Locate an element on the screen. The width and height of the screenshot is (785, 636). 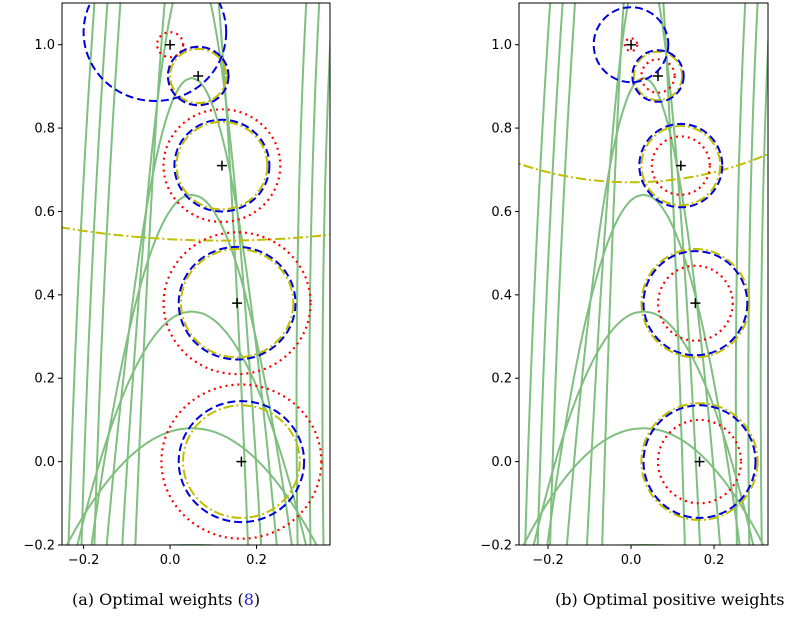
caption-b: (b) Optimal positive weights is located at coordinates (669, 599).